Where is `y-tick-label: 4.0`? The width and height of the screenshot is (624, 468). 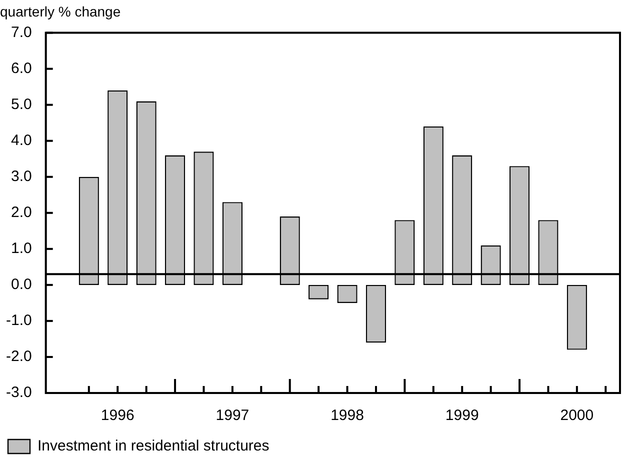 y-tick-label: 4.0 is located at coordinates (21, 140).